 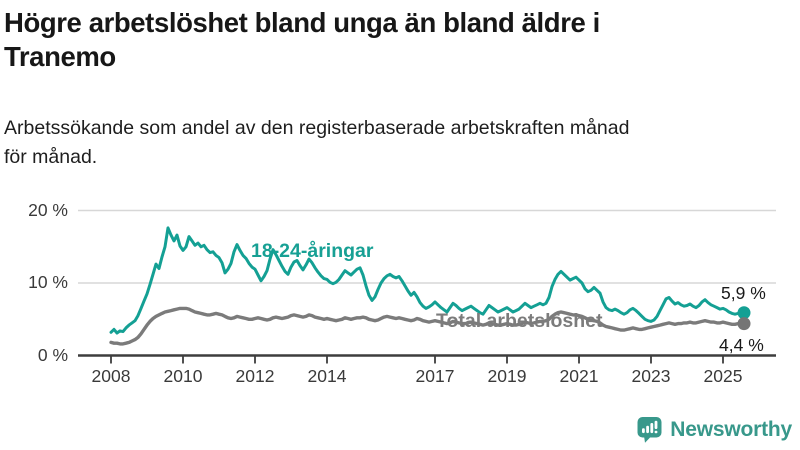 I want to click on x-axis-tick-label: 2017, so click(x=435, y=376).